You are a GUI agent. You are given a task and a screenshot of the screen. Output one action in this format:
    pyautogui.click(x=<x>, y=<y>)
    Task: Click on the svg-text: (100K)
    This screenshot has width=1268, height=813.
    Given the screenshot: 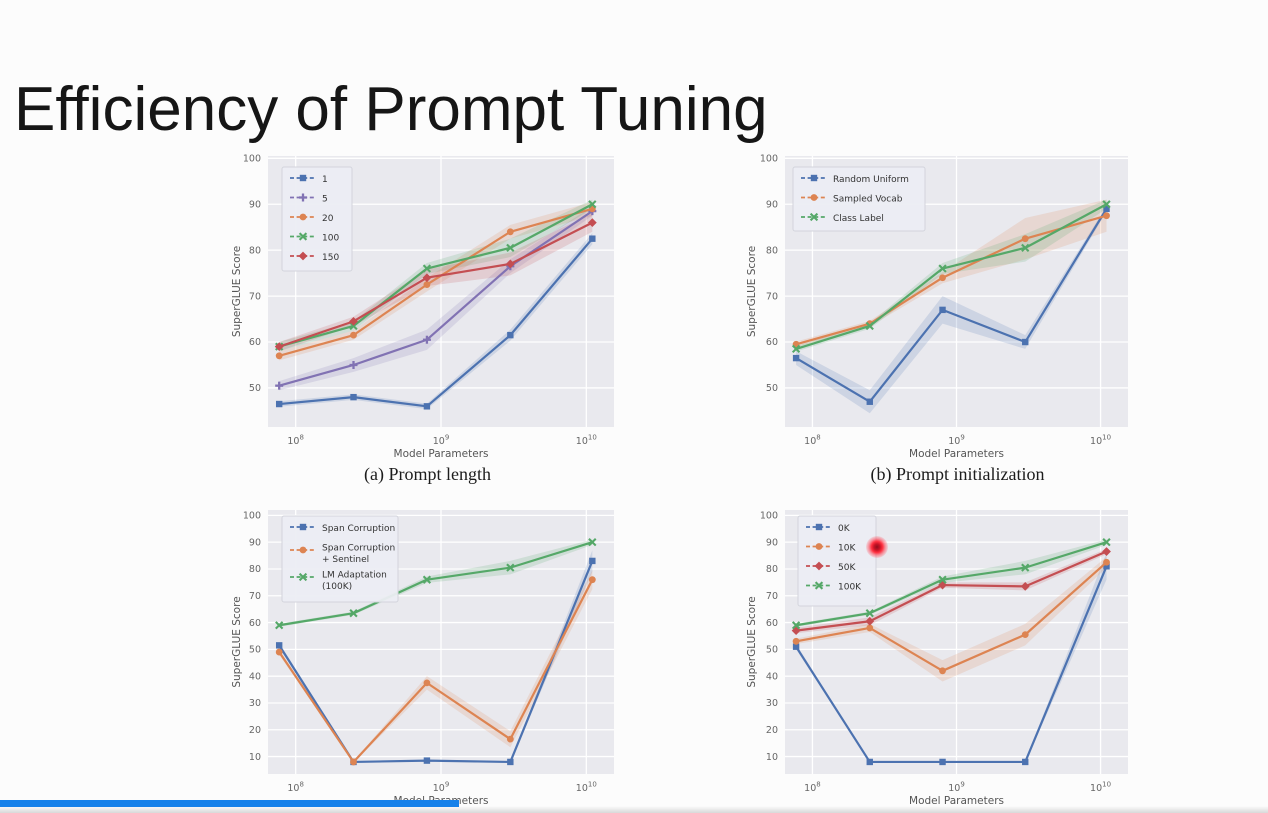 What is the action you would take?
    pyautogui.click(x=337, y=587)
    